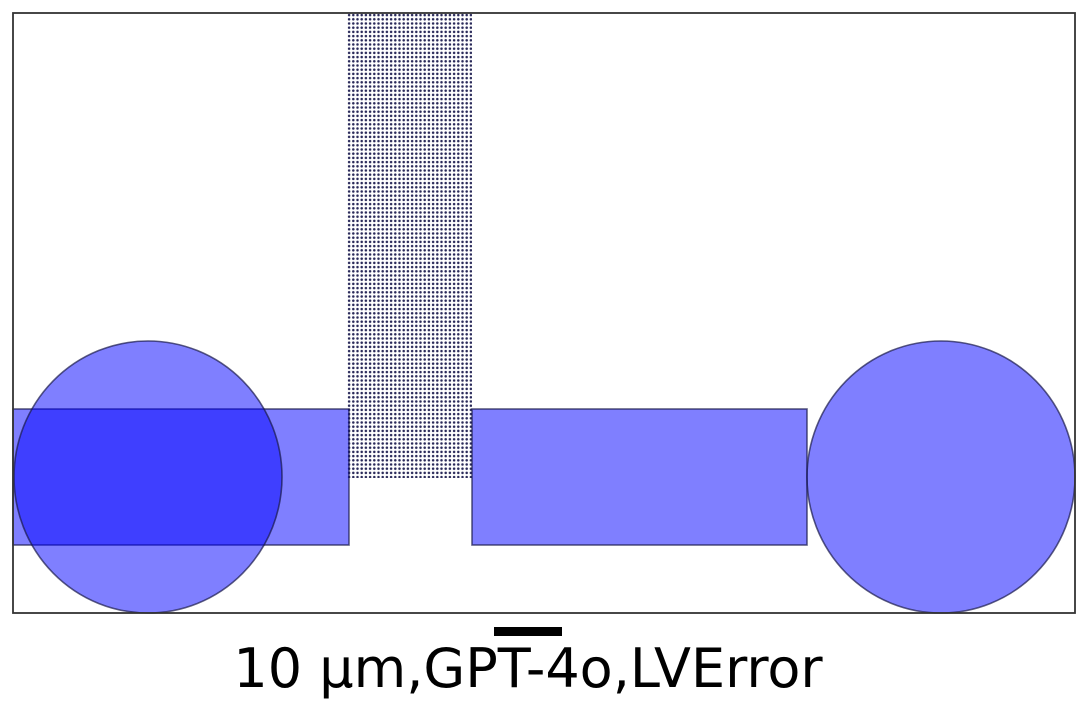 This screenshot has width=1089, height=714. Describe the element at coordinates (528, 668) in the screenshot. I see `caption-text: 10 µm,GPT-4o,LVError` at that location.